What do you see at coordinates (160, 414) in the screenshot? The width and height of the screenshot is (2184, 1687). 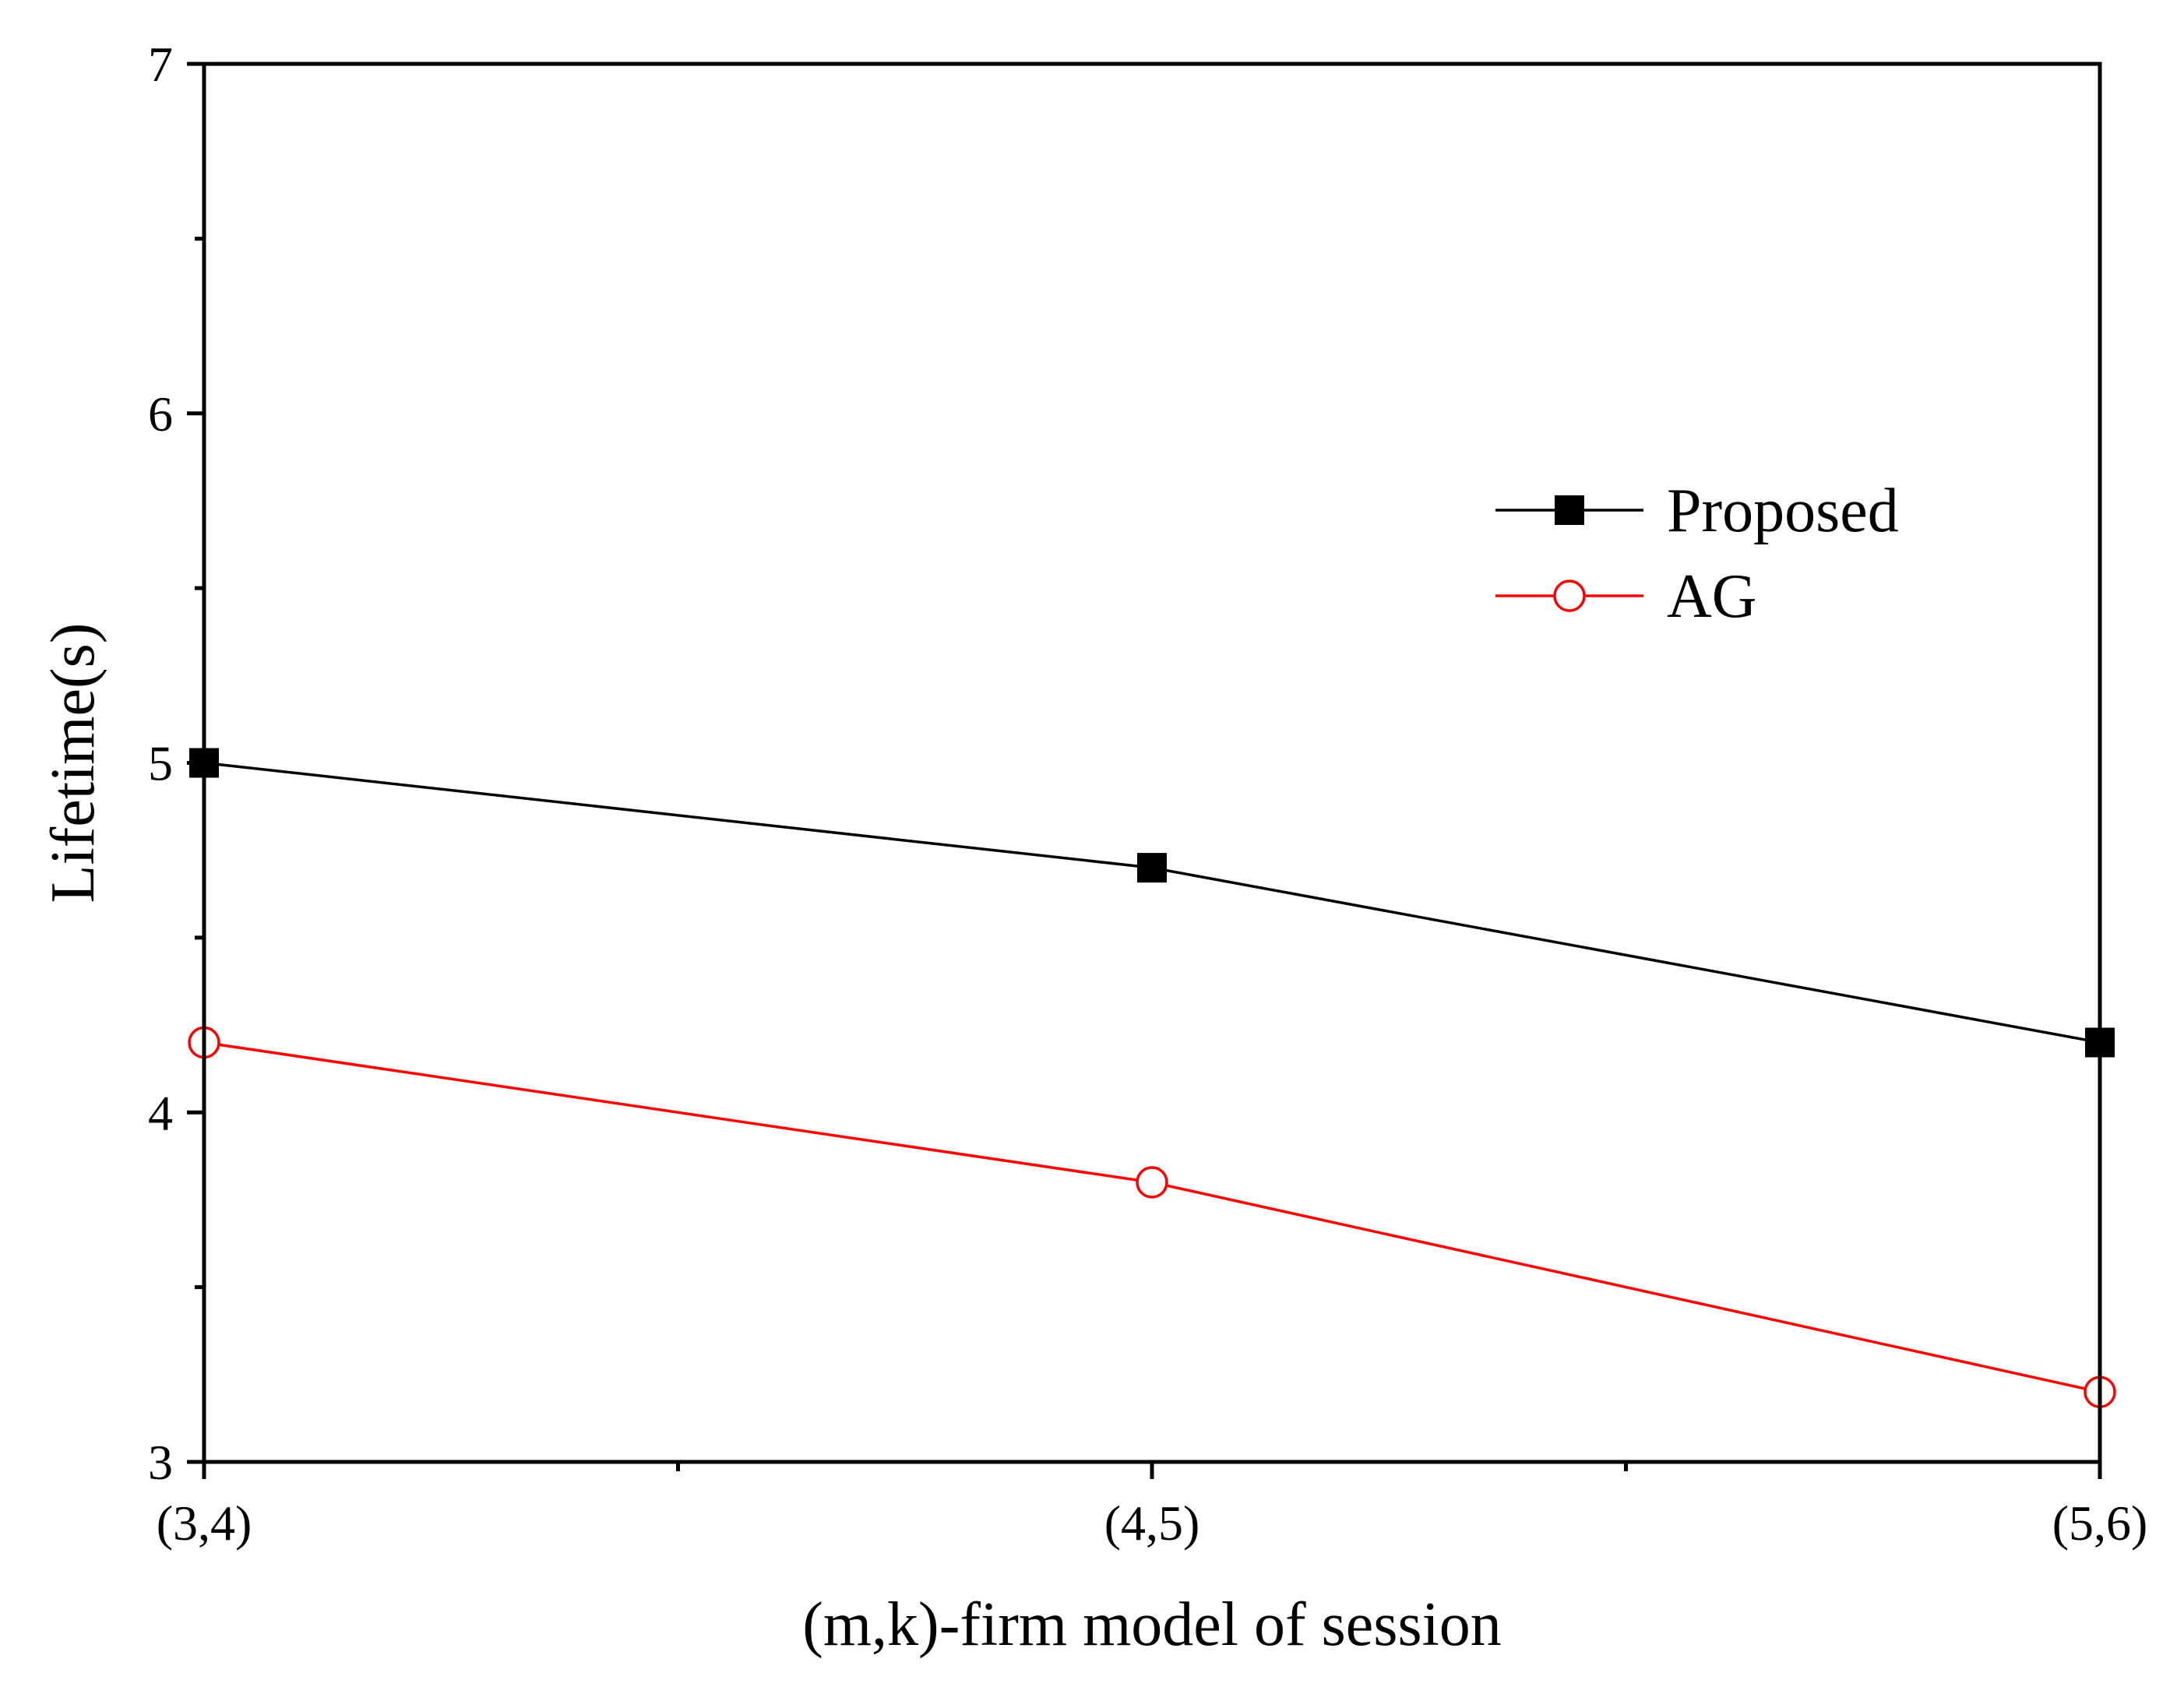 I see `y-tick-label: 6` at bounding box center [160, 414].